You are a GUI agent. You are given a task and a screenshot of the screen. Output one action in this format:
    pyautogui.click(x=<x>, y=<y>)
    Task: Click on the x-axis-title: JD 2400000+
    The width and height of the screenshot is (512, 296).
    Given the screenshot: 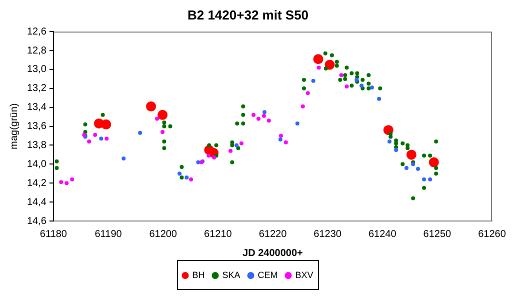 What is the action you would take?
    pyautogui.click(x=273, y=253)
    